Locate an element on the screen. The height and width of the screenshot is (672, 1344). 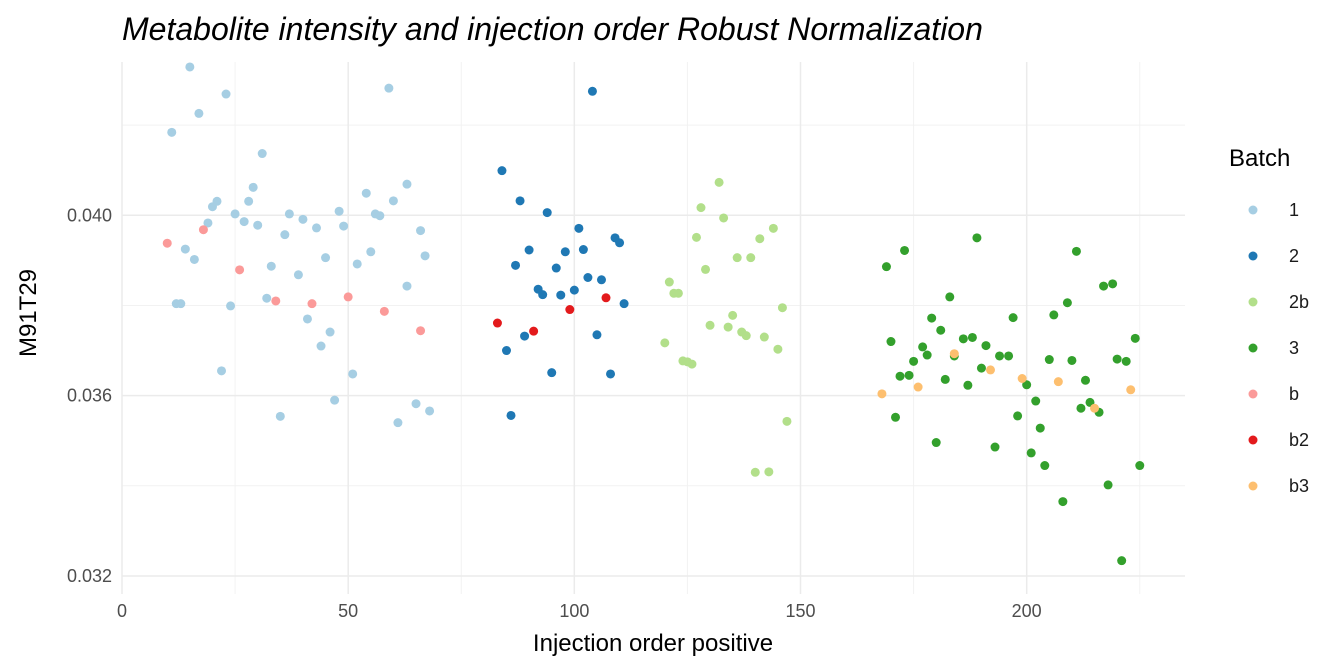
legend-key-b is located at coordinates (1253, 394).